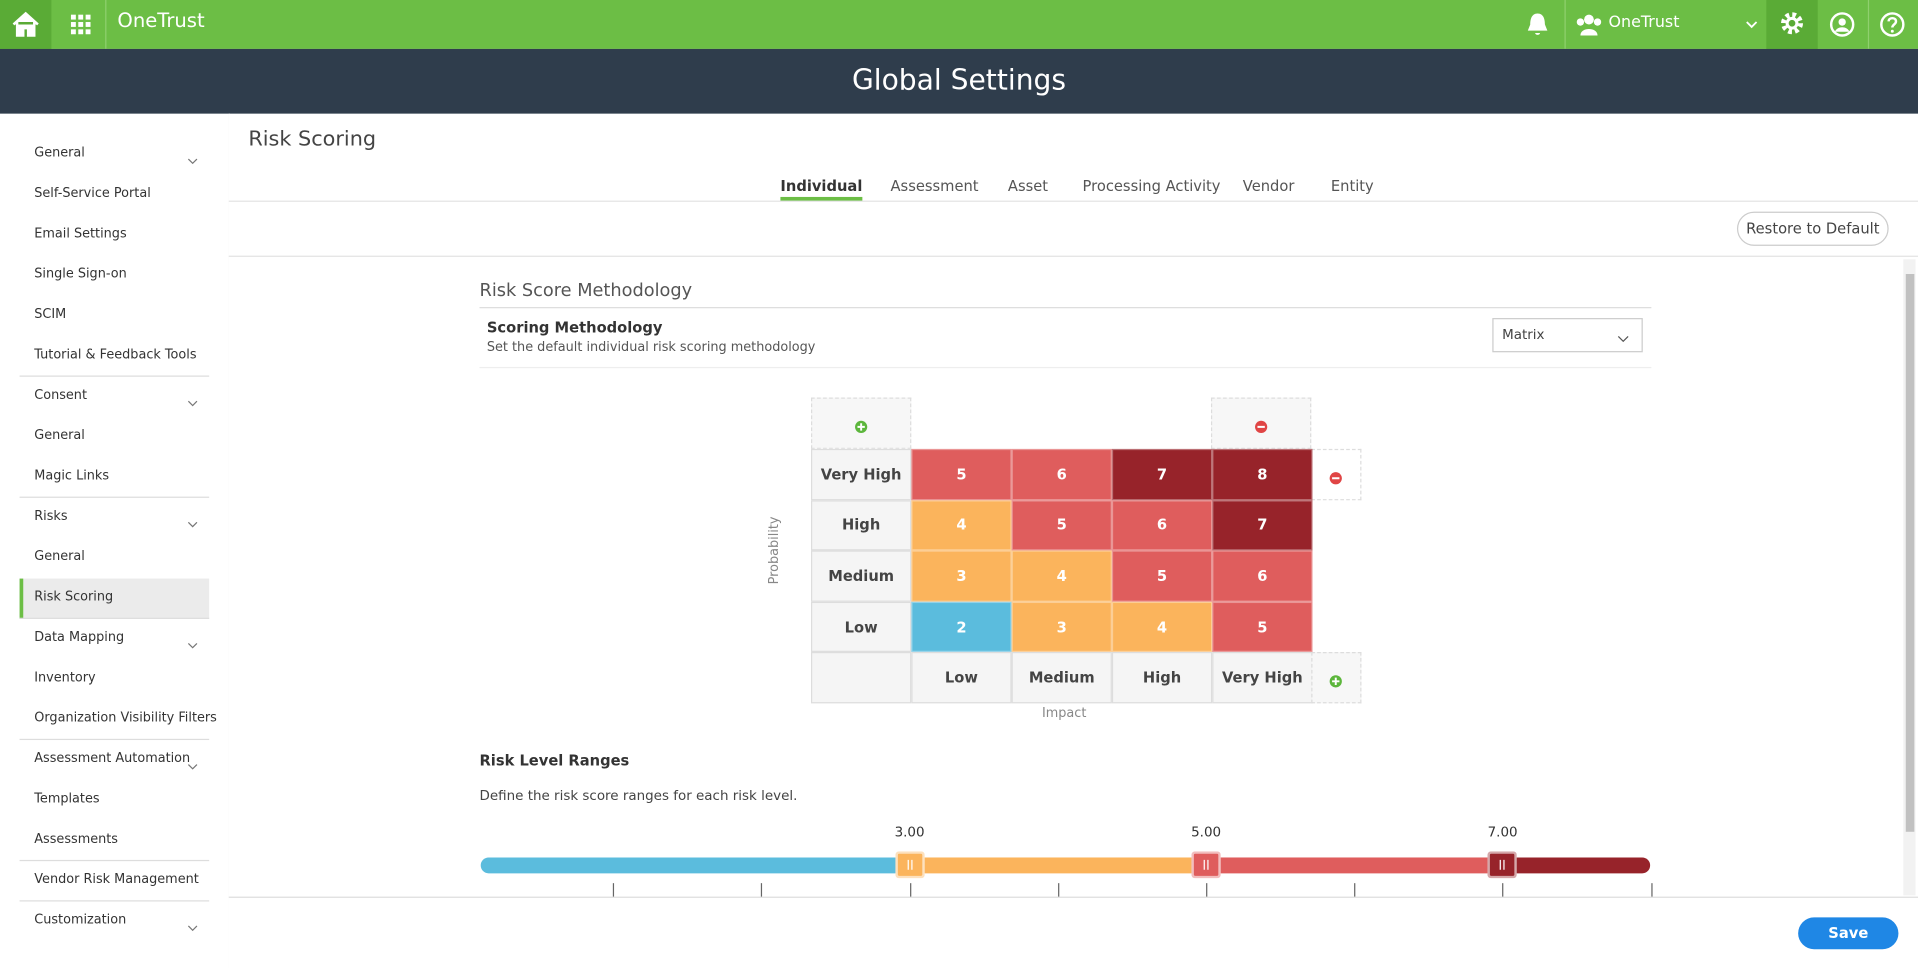 The height and width of the screenshot is (968, 1918). I want to click on sidebar-item: Organization Visibility Filters, so click(125, 718).